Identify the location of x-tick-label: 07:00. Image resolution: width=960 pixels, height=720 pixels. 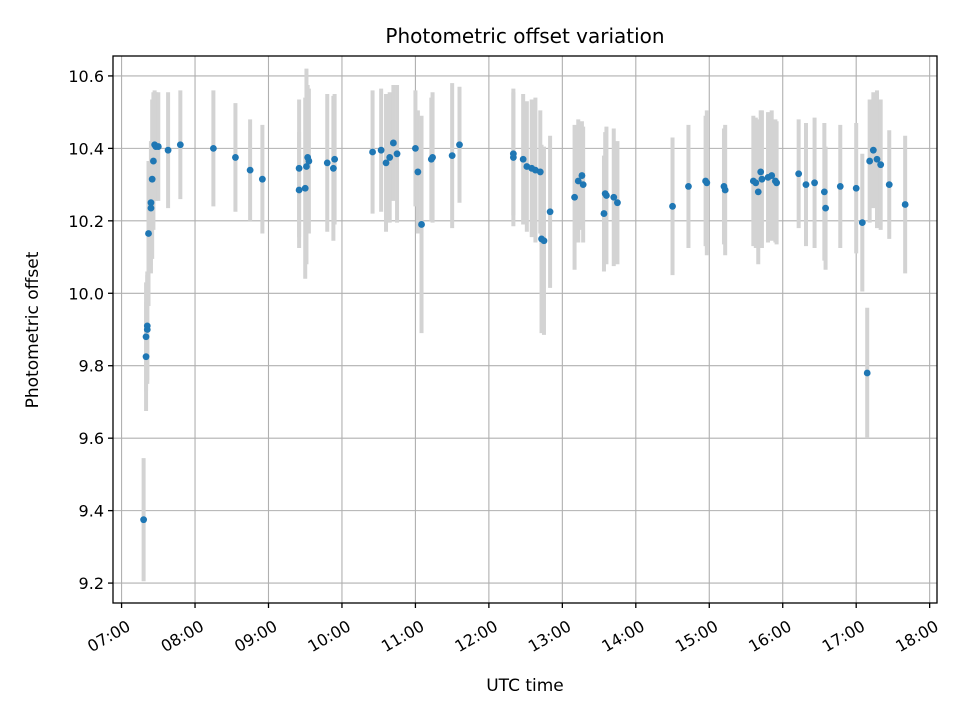
(108, 636).